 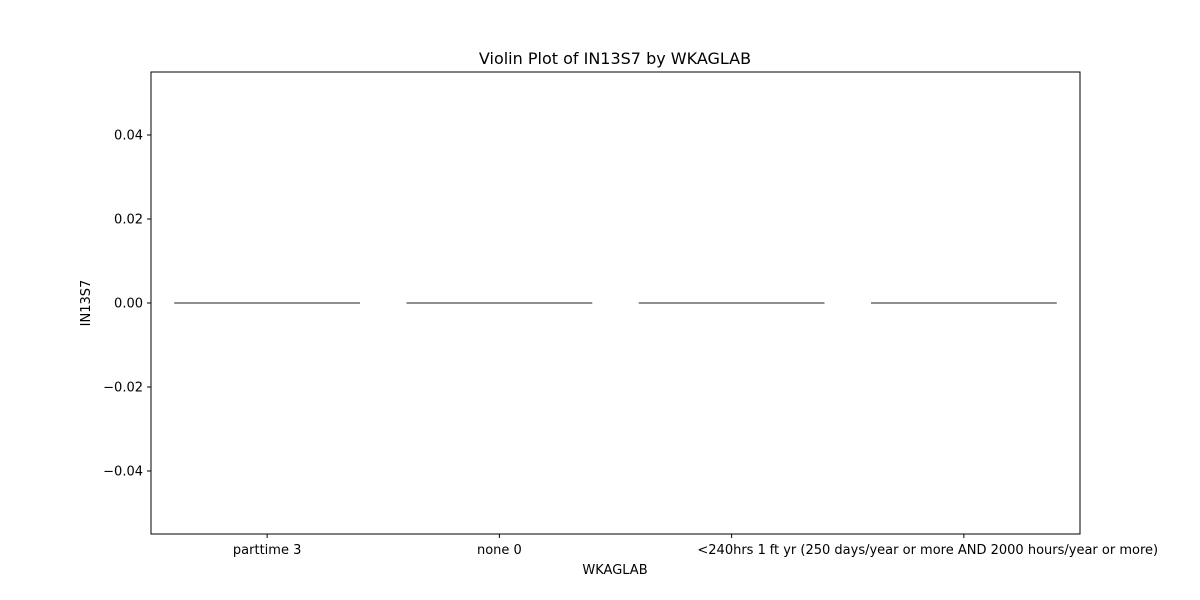 What do you see at coordinates (614, 570) in the screenshot?
I see `x-axis-label: WKAGLAB` at bounding box center [614, 570].